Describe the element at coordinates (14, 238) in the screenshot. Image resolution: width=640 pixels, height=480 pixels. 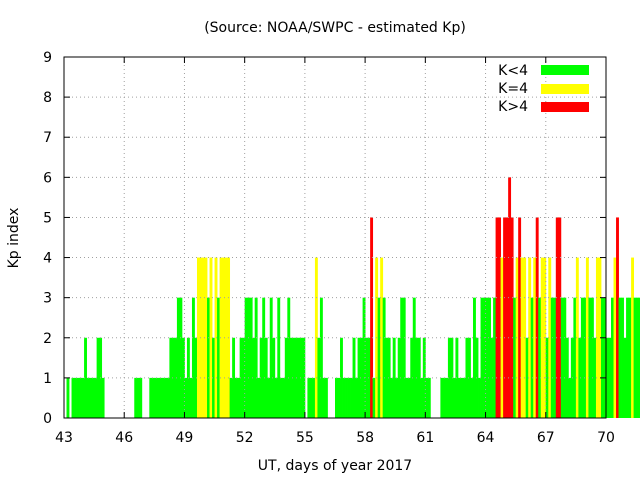
I see `y-axis-label: Kp index` at that location.